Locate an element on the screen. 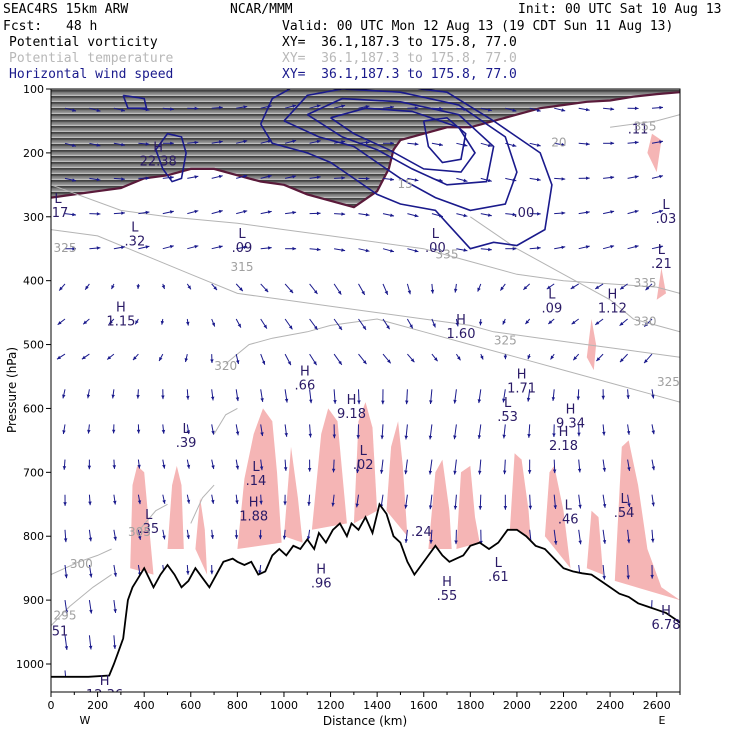 This screenshot has width=740, height=740. fcst-label: Fcst: is located at coordinates (23, 26).